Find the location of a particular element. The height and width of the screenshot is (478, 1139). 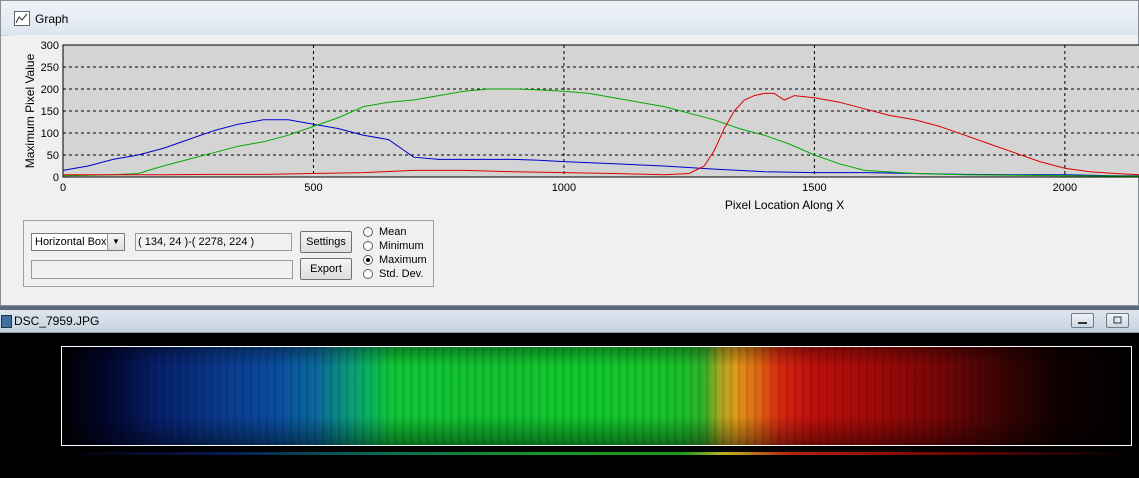

y-tick-label: 0 is located at coordinates (56, 178).